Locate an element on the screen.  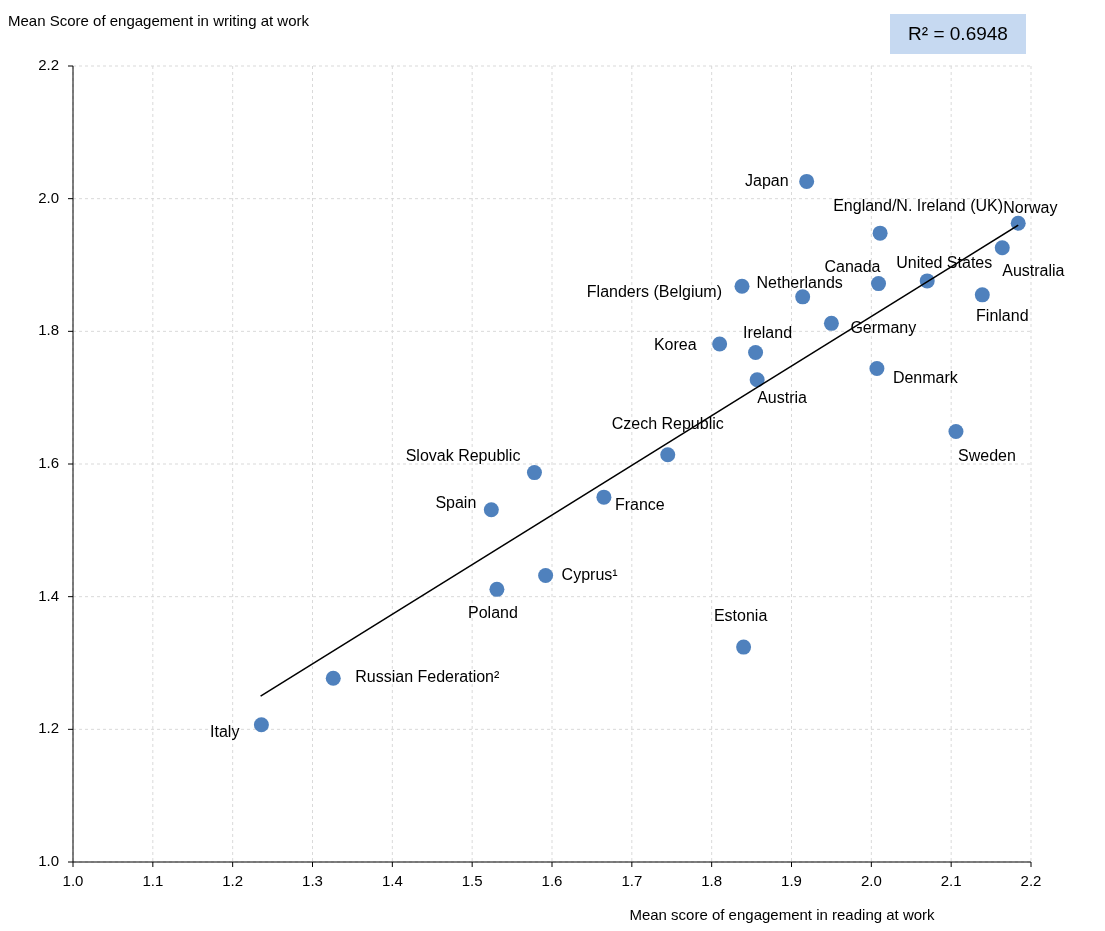
x-tick-label: 2.2 is located at coordinates (1031, 880).